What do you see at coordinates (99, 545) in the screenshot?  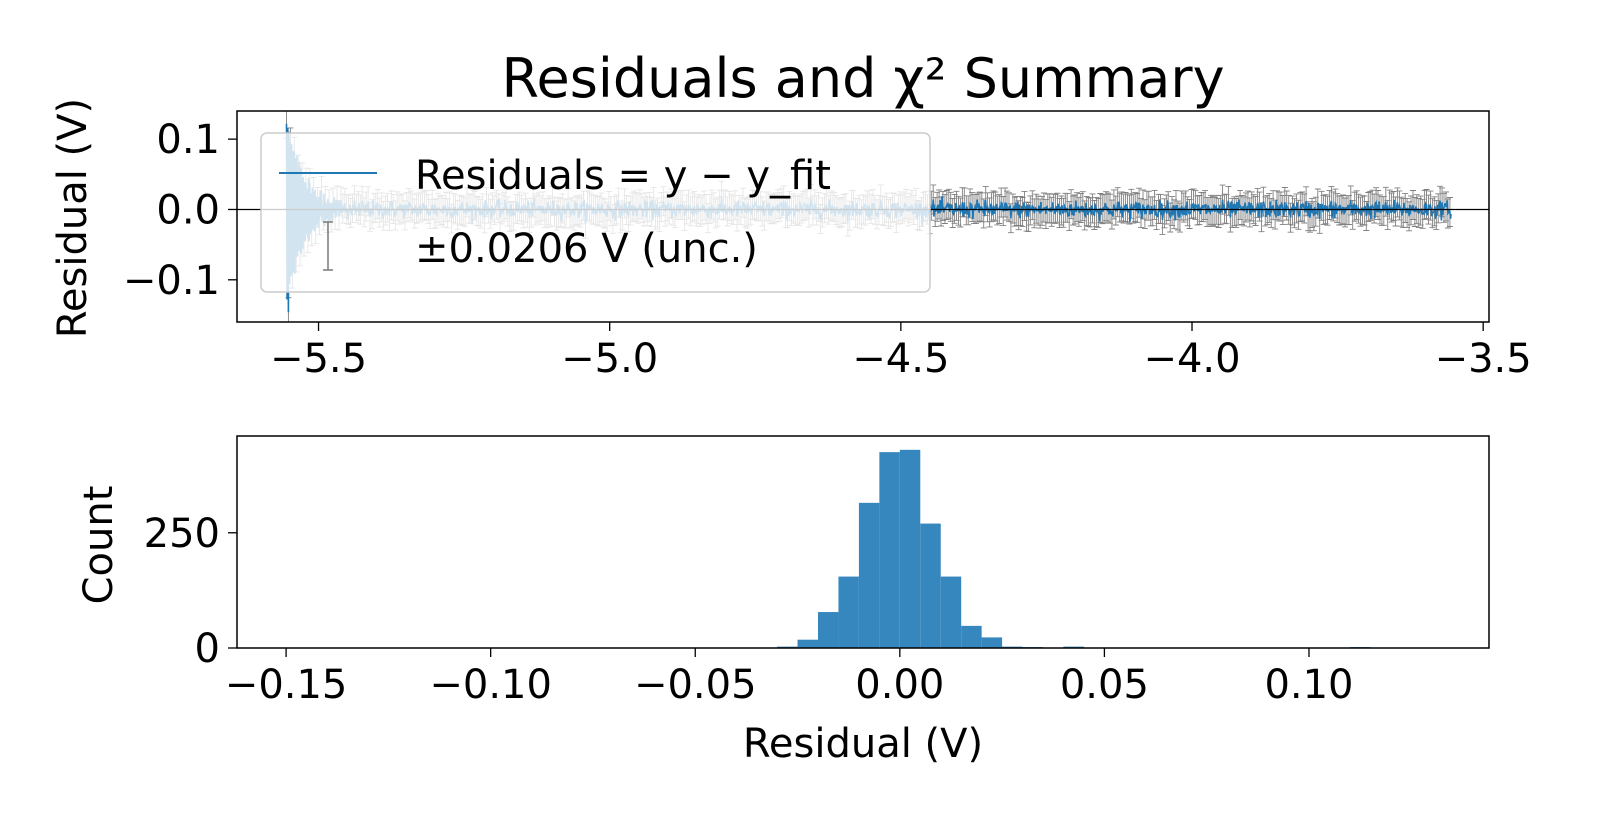 I see `histogram-y-axis-label: Count` at bounding box center [99, 545].